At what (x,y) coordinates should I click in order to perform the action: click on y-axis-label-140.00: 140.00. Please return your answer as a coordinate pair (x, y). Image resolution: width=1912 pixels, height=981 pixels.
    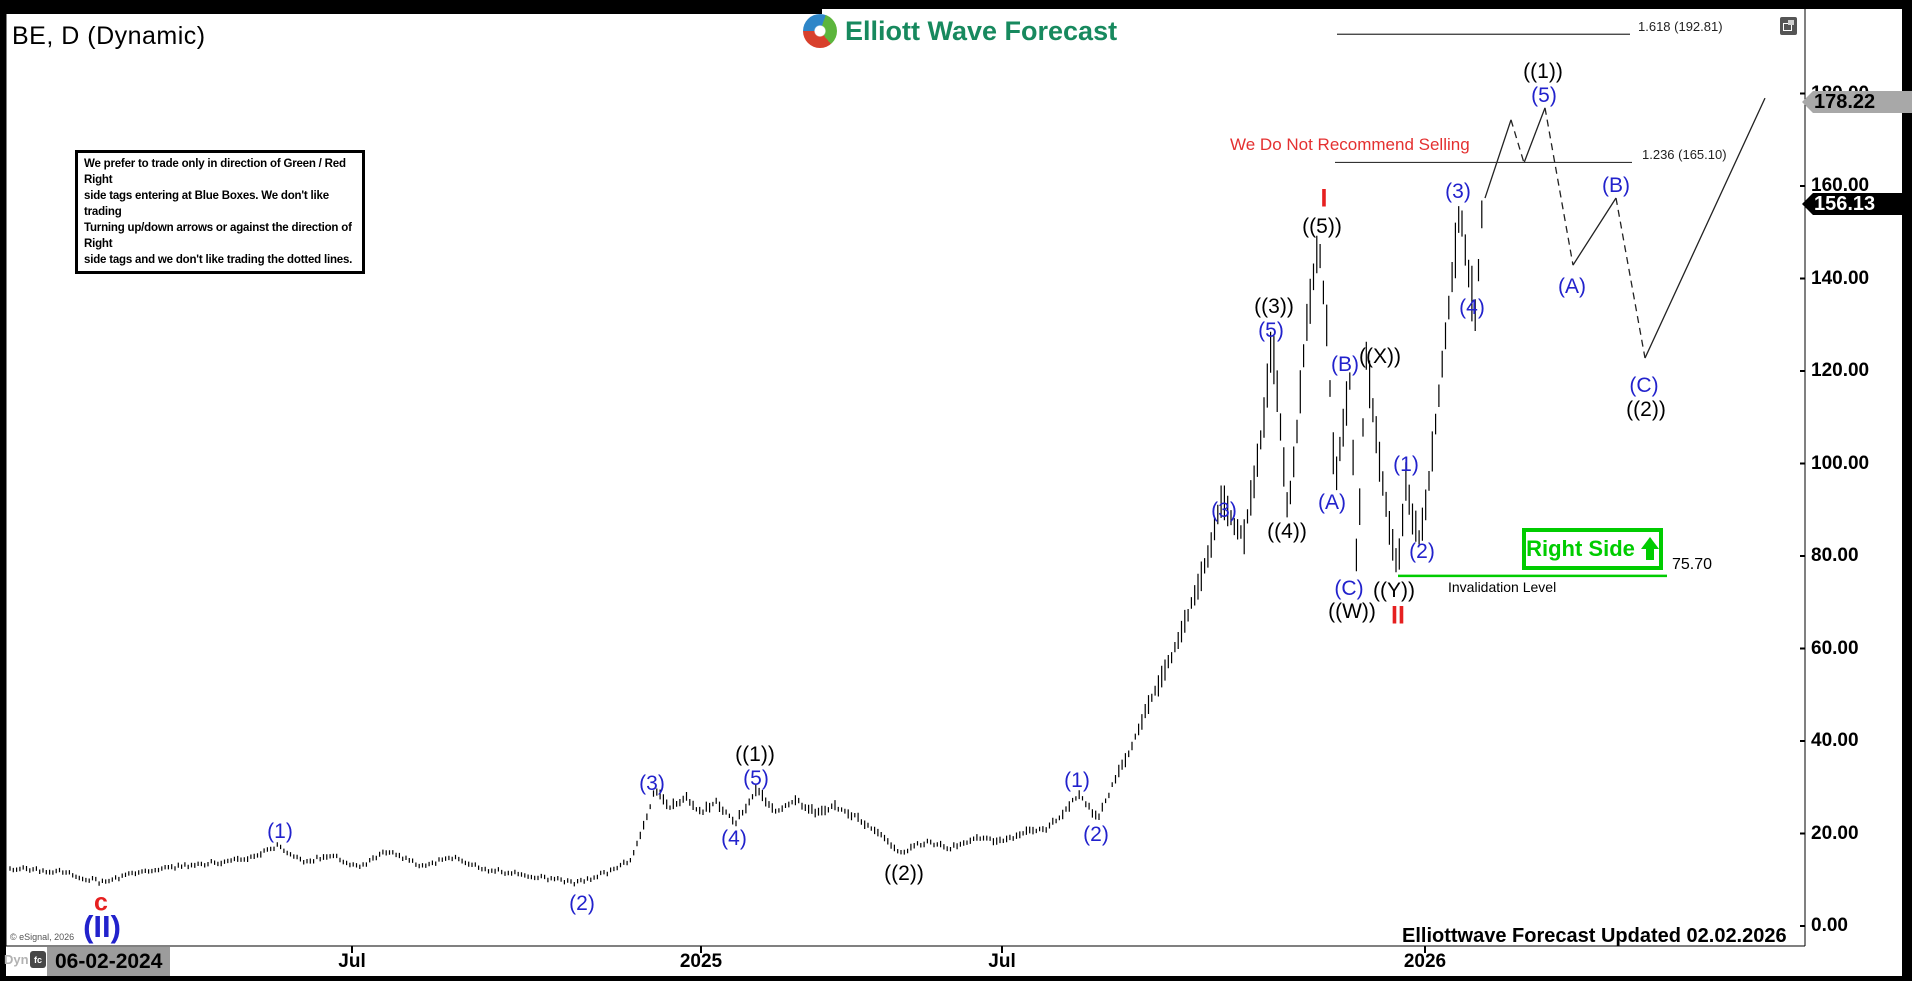
    Looking at the image, I should click on (1840, 278).